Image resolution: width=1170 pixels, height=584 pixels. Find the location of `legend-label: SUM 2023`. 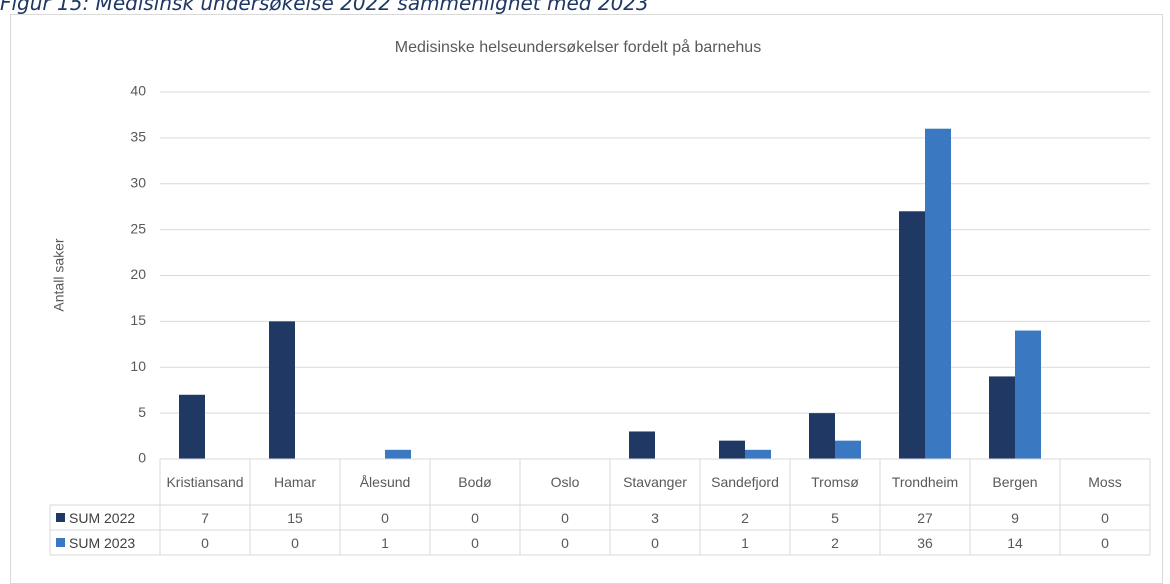

legend-label: SUM 2023 is located at coordinates (102, 542).